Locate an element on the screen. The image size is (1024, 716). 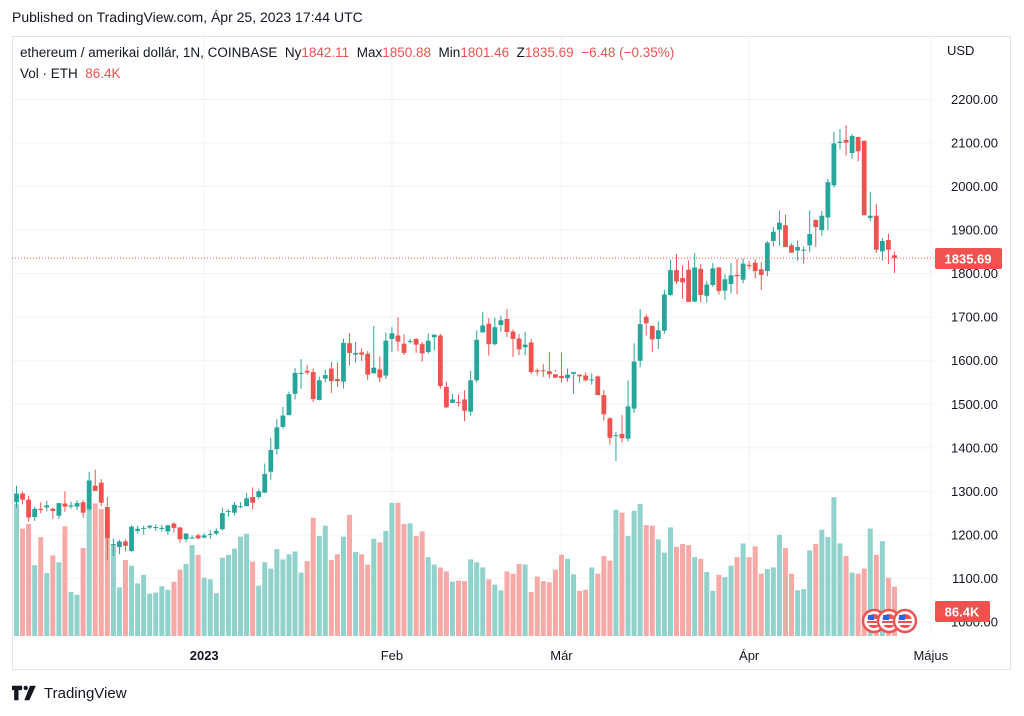
us-flag-icon is located at coordinates (905, 621).